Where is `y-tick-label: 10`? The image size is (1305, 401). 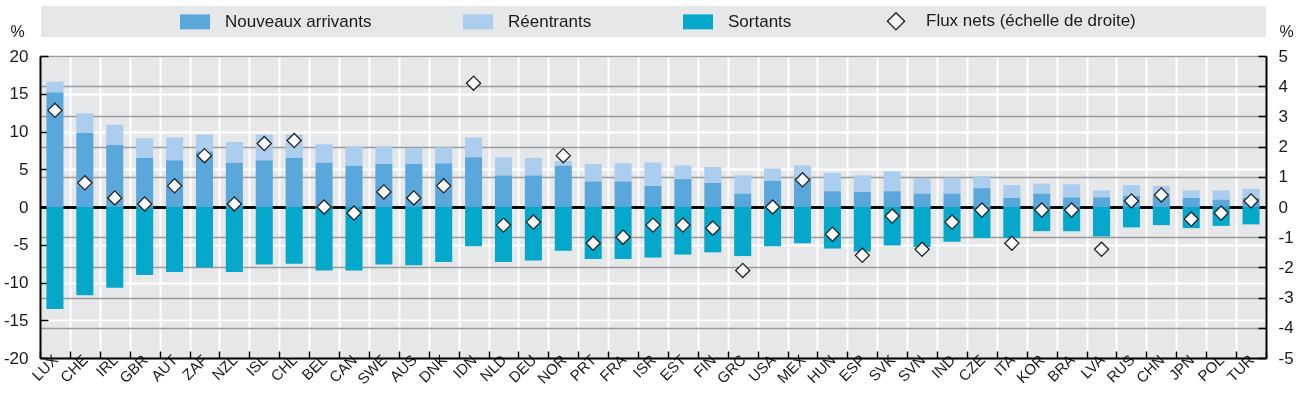 y-tick-label: 10 is located at coordinates (19, 131).